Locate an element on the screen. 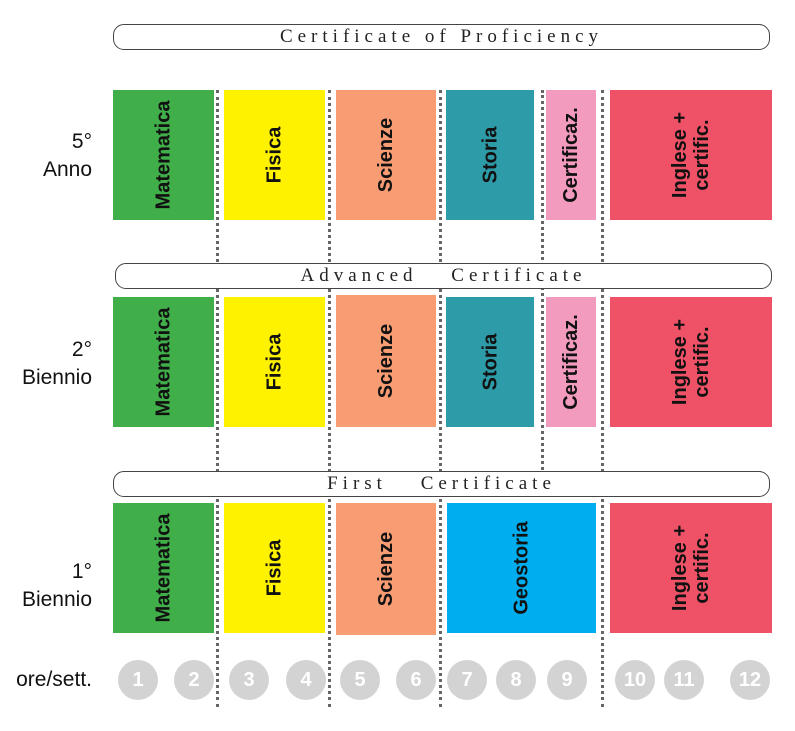 The width and height of the screenshot is (795, 731). row-label-line1: 5° is located at coordinates (81, 141).